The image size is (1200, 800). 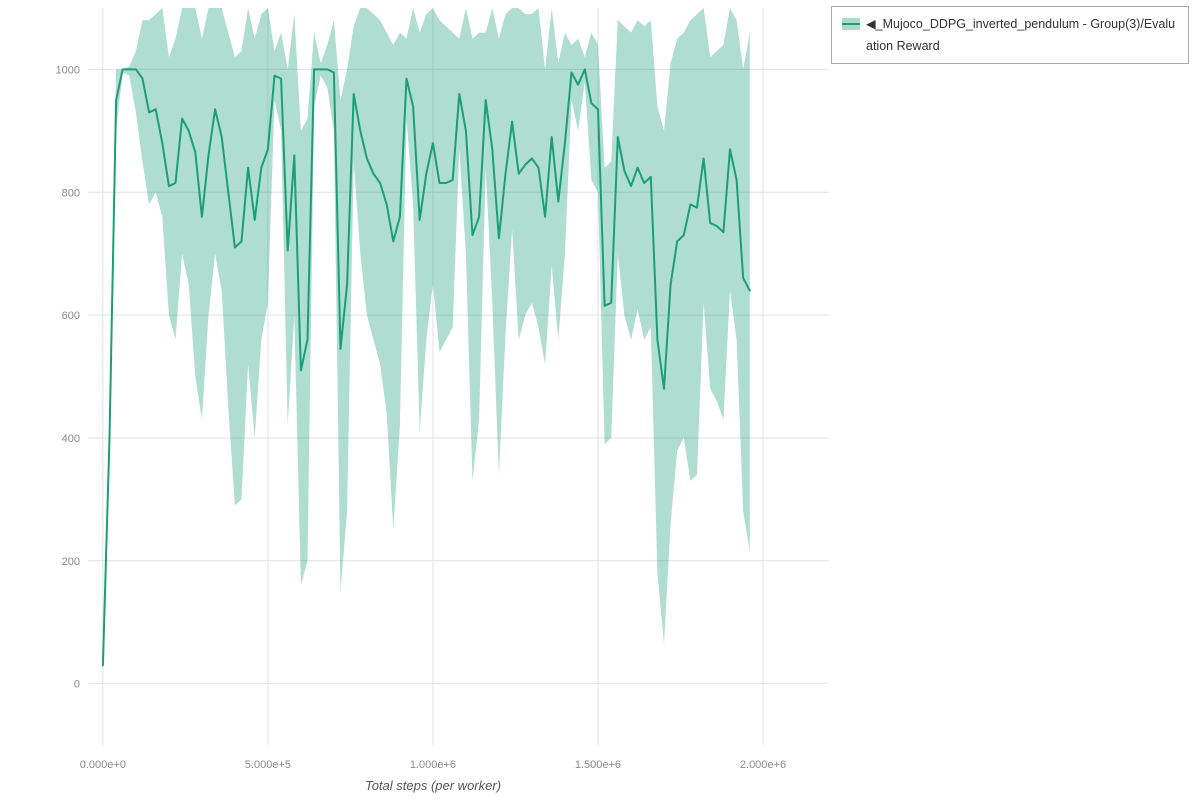 What do you see at coordinates (71, 316) in the screenshot?
I see `y-tick-label: 600` at bounding box center [71, 316].